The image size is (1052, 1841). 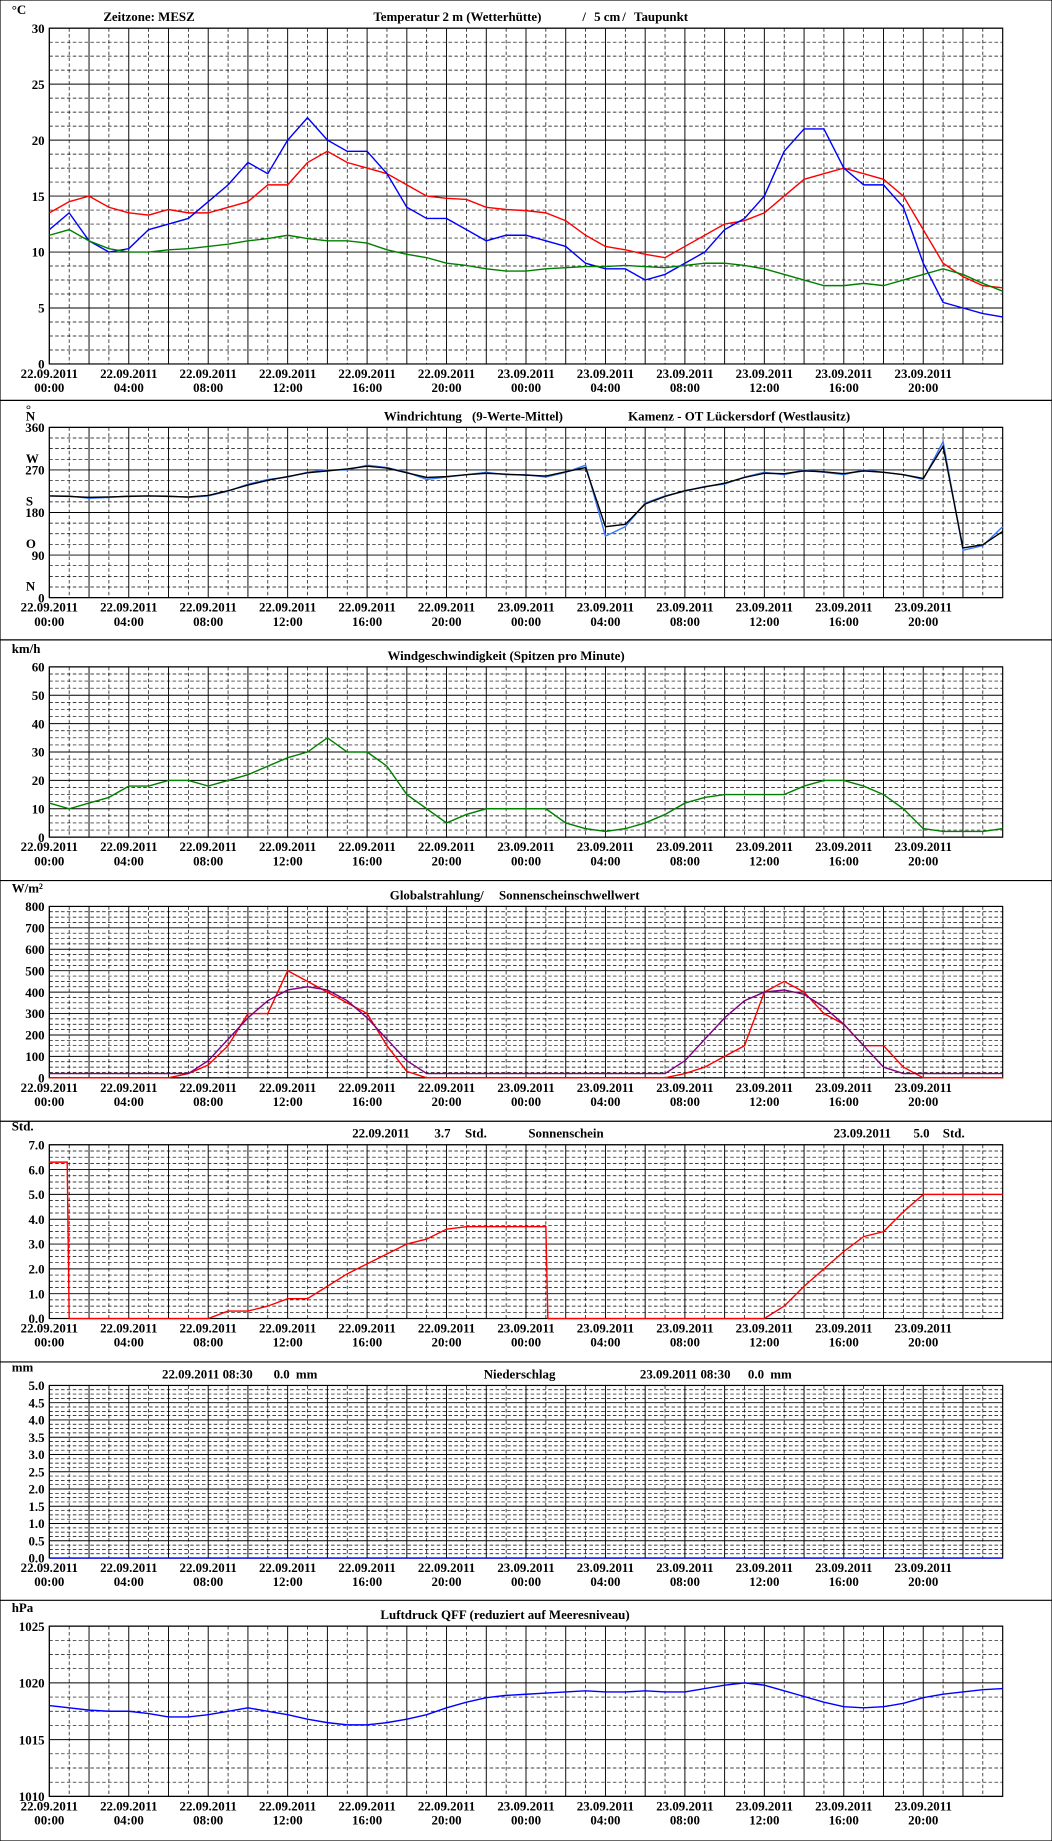 What do you see at coordinates (954, 1133) in the screenshot?
I see `panel-header: Std.` at bounding box center [954, 1133].